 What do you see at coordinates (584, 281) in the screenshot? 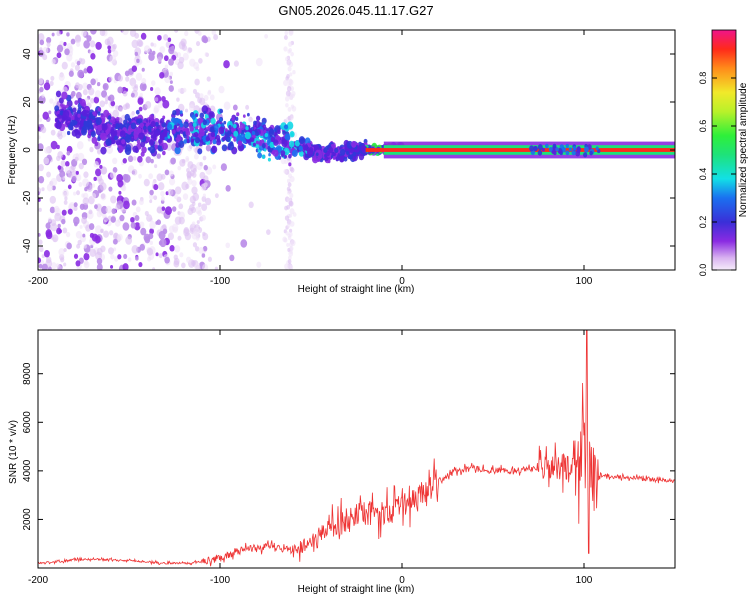
I see `top-x-tick-label: 100` at bounding box center [584, 281].